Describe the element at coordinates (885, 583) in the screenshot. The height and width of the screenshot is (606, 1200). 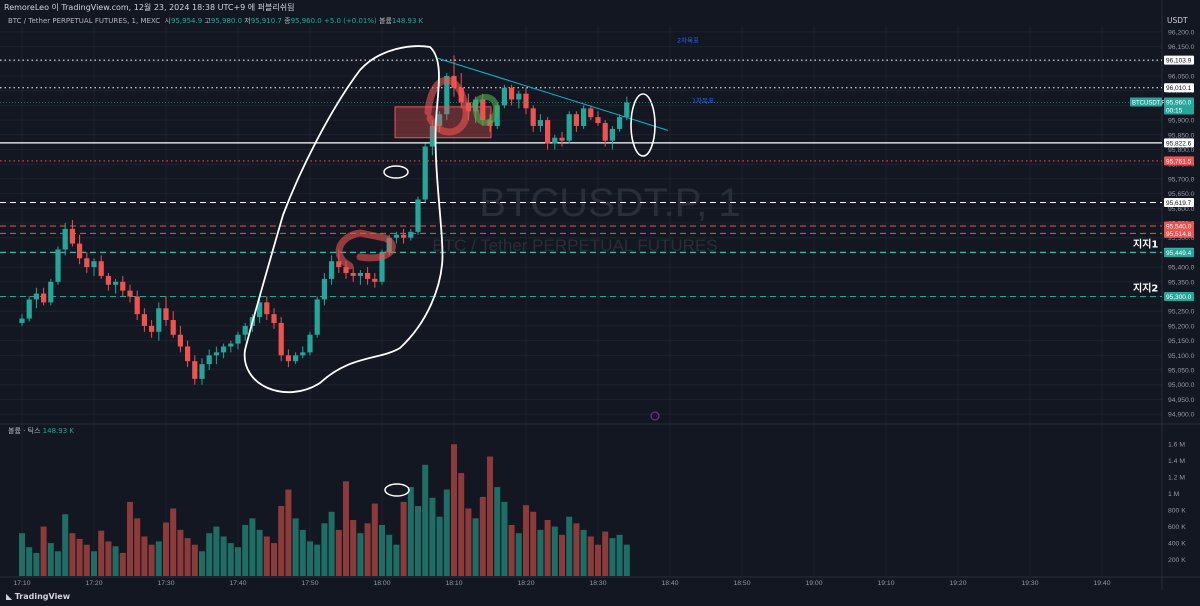
I see `time-tick-label: 19:10` at that location.